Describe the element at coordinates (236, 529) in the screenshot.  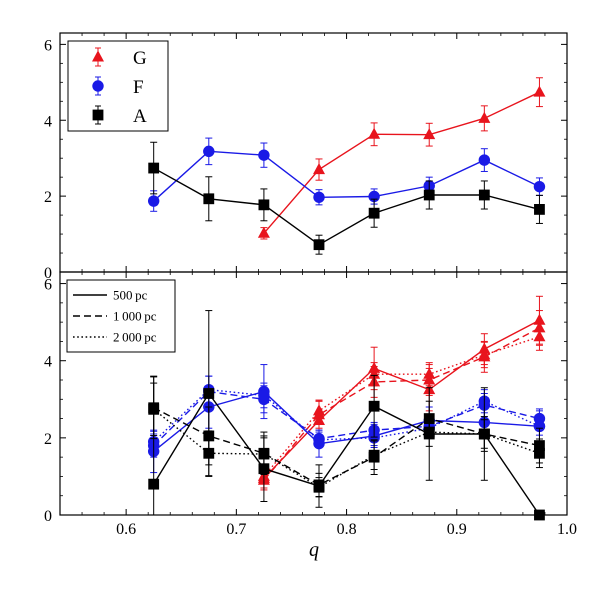
I see `x-tick-label: 0.7` at that location.